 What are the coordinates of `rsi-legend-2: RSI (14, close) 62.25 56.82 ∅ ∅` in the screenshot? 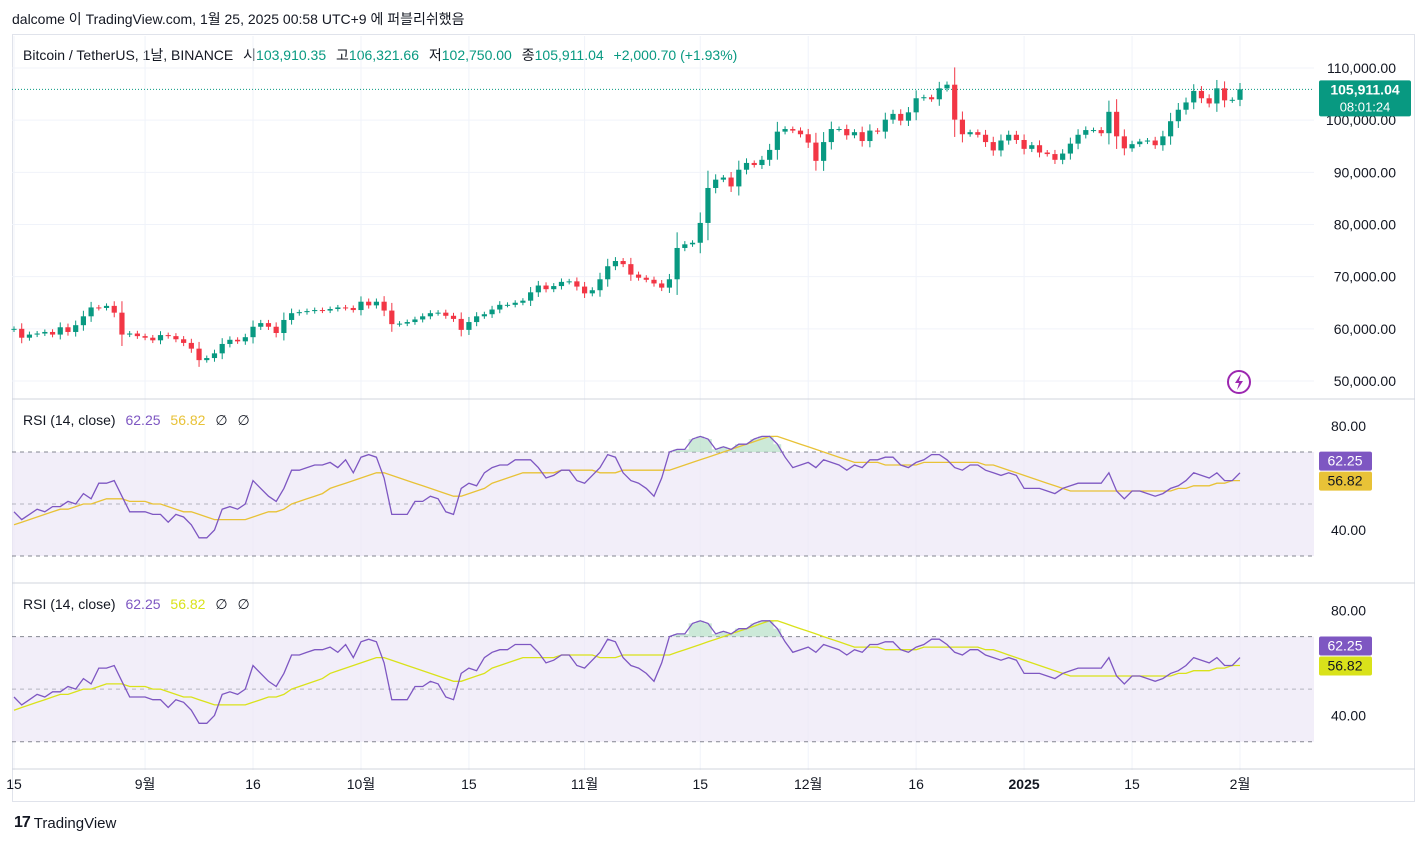 It's located at (139, 604).